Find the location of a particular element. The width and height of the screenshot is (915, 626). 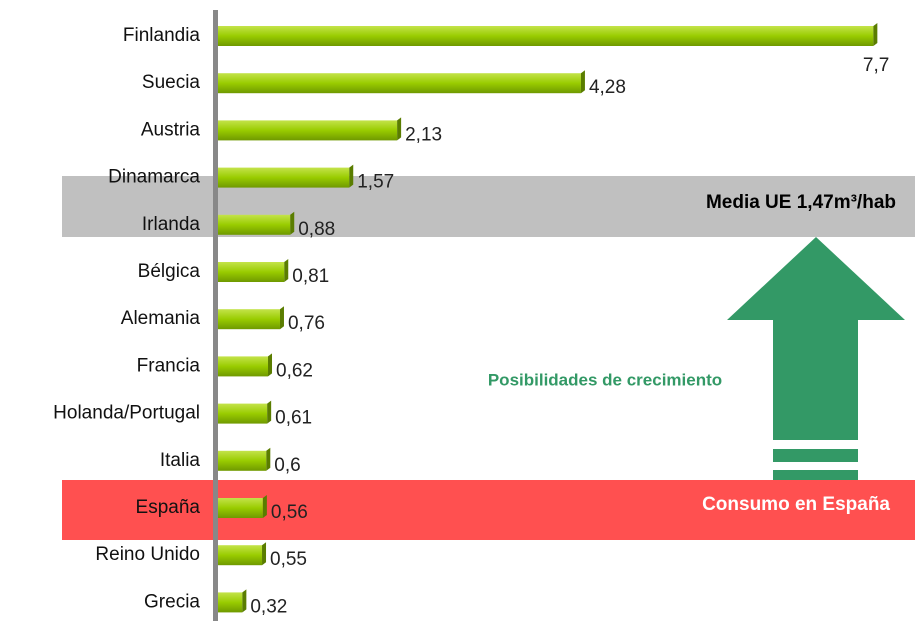

eu-average-band is located at coordinates (488, 206).